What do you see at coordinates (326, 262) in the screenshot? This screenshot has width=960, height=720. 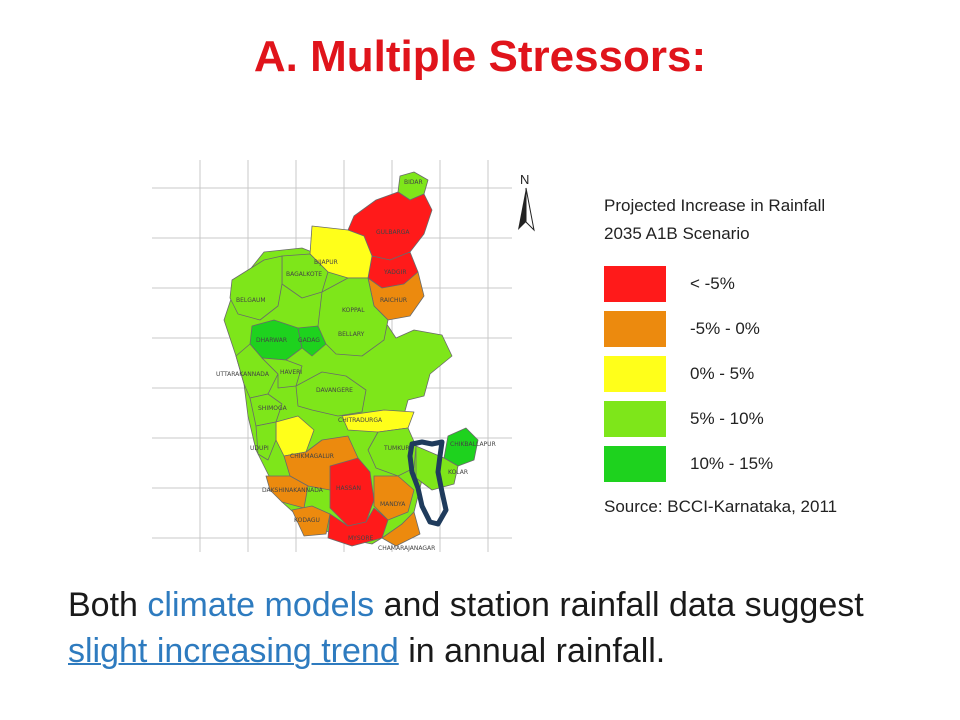 I see `svg-text: BIJAPUR` at bounding box center [326, 262].